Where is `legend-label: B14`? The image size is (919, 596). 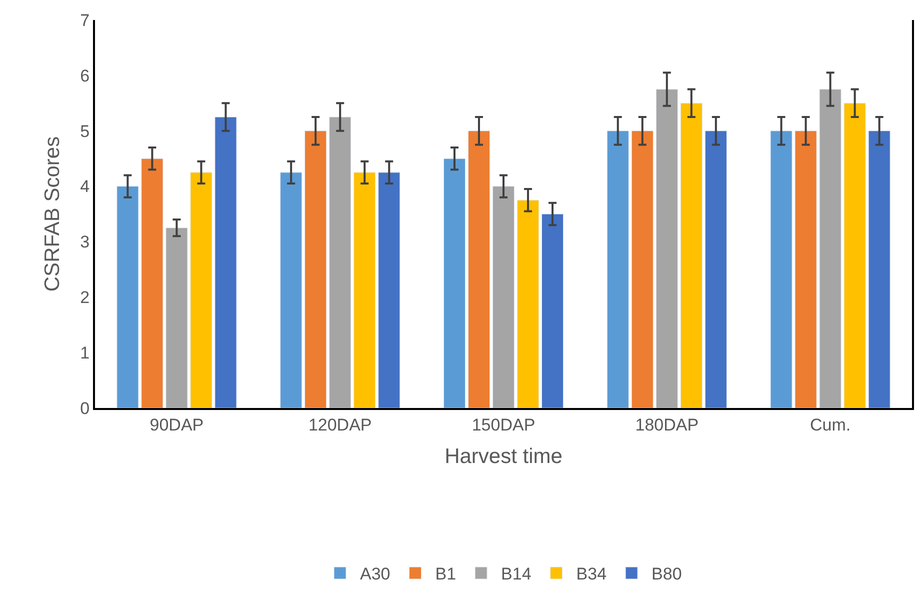
legend-label: B14 is located at coordinates (516, 574).